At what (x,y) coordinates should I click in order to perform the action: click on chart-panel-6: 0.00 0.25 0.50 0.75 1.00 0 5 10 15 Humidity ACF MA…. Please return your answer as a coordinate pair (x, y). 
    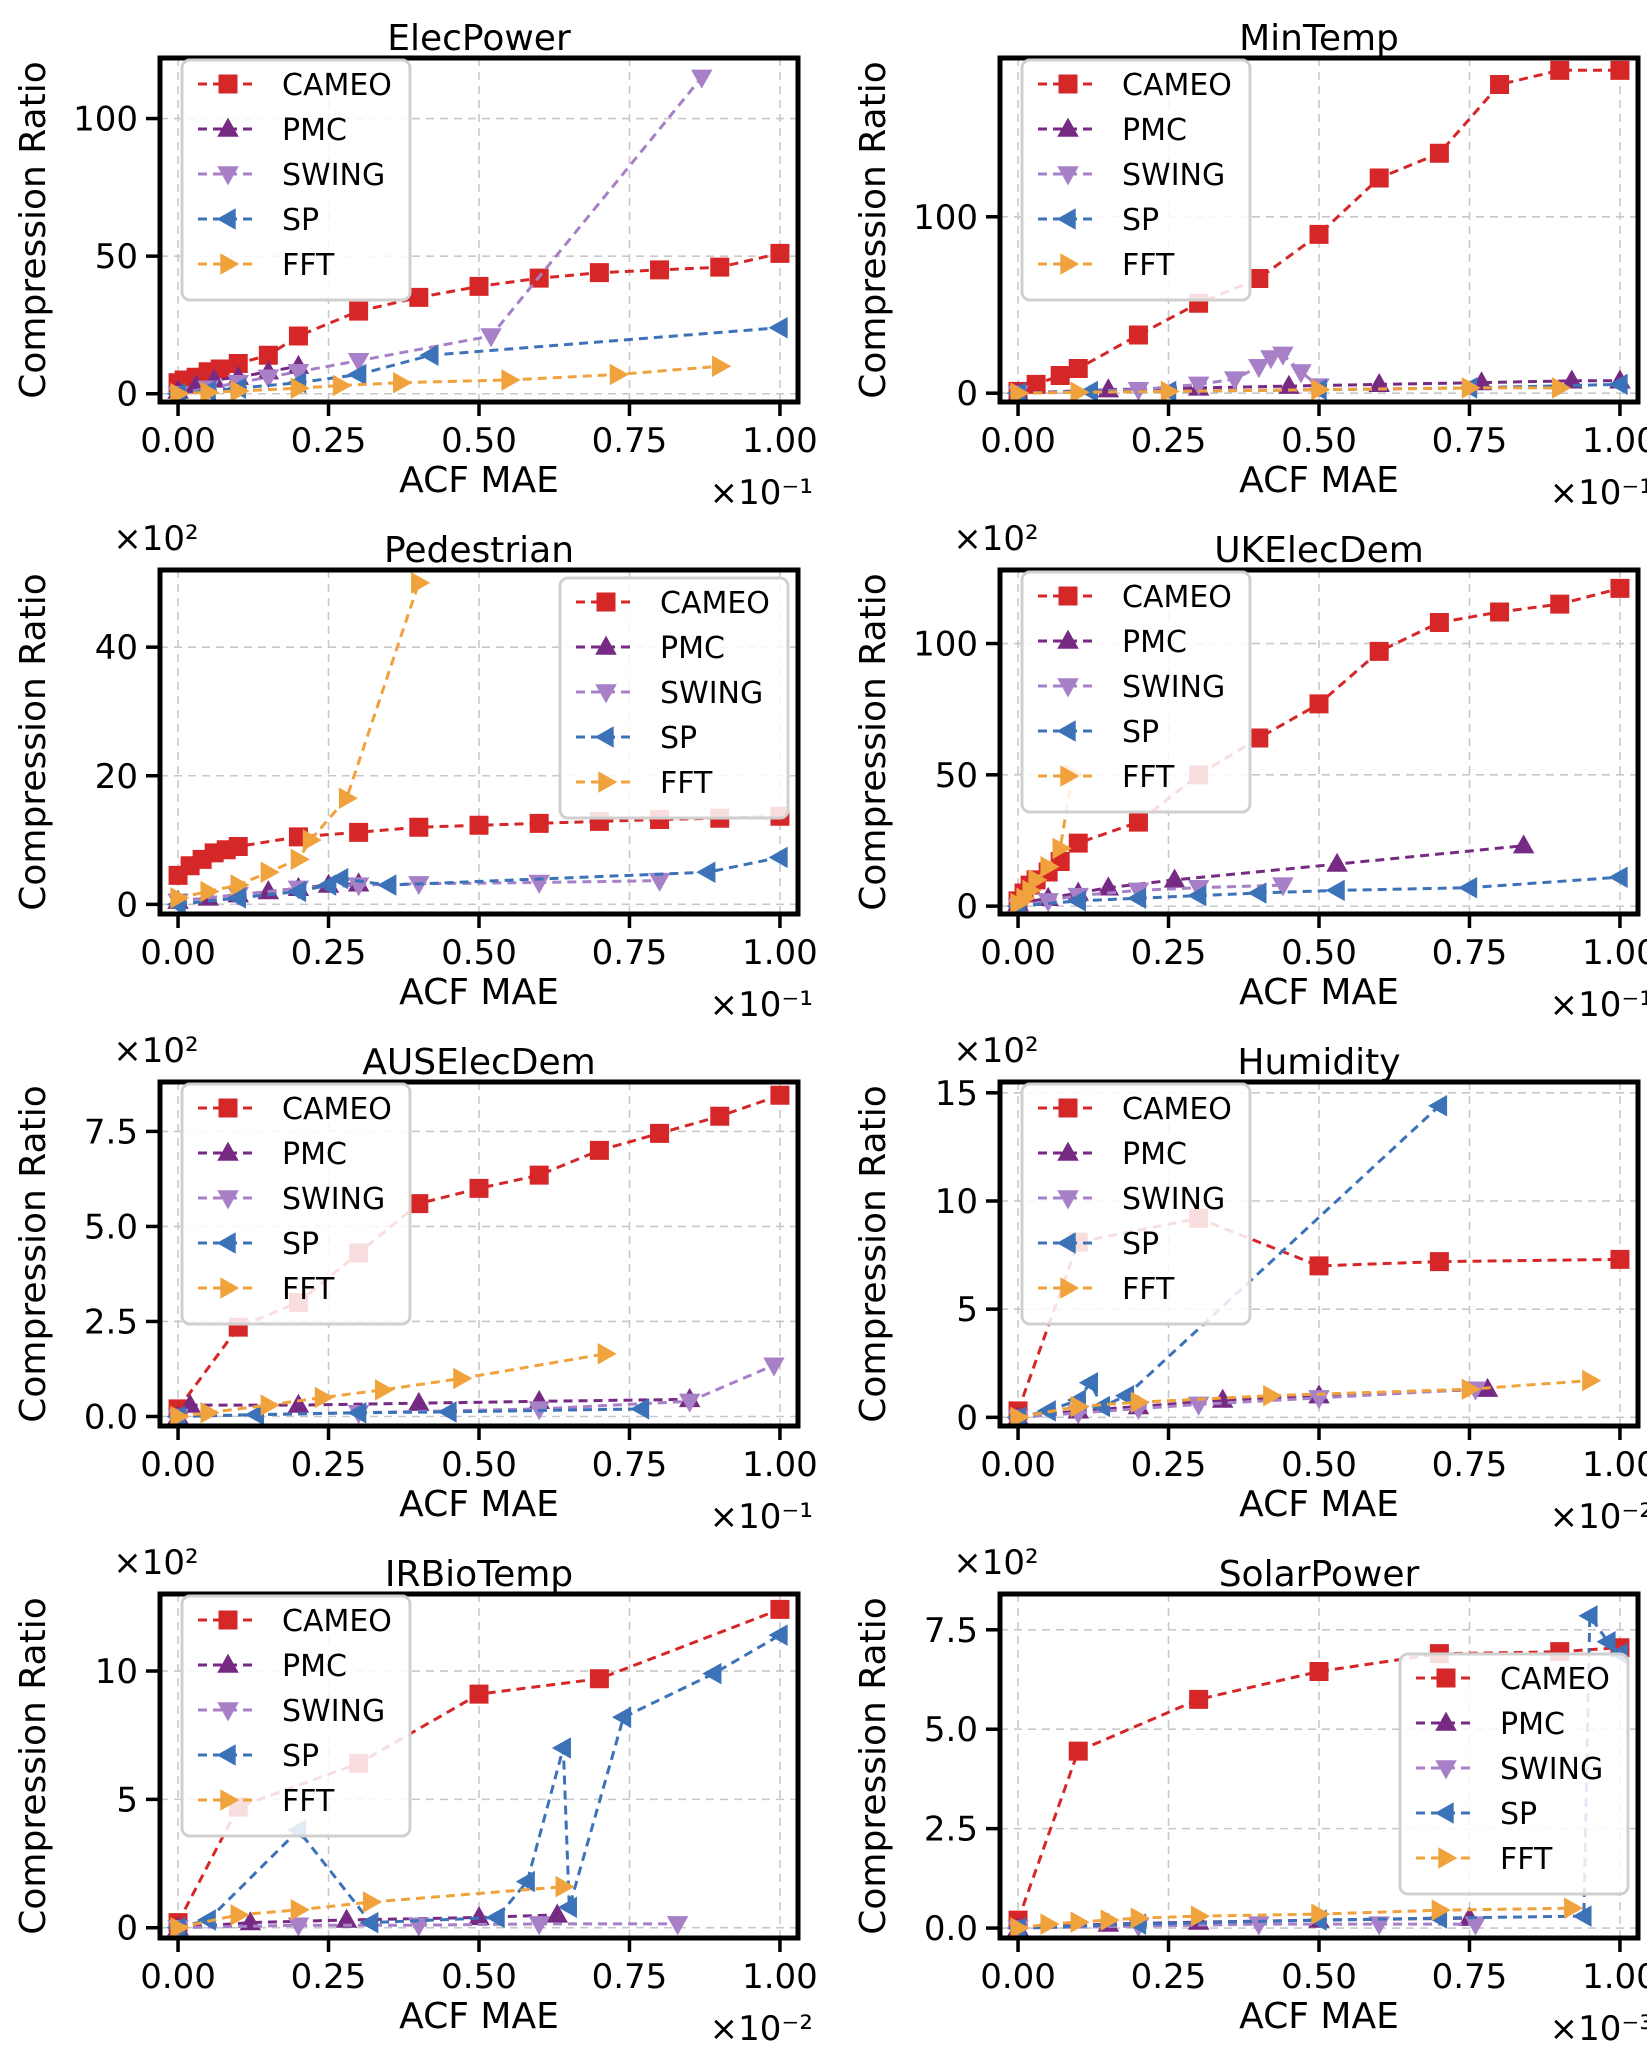
    Looking at the image, I should click on (1250, 1284).